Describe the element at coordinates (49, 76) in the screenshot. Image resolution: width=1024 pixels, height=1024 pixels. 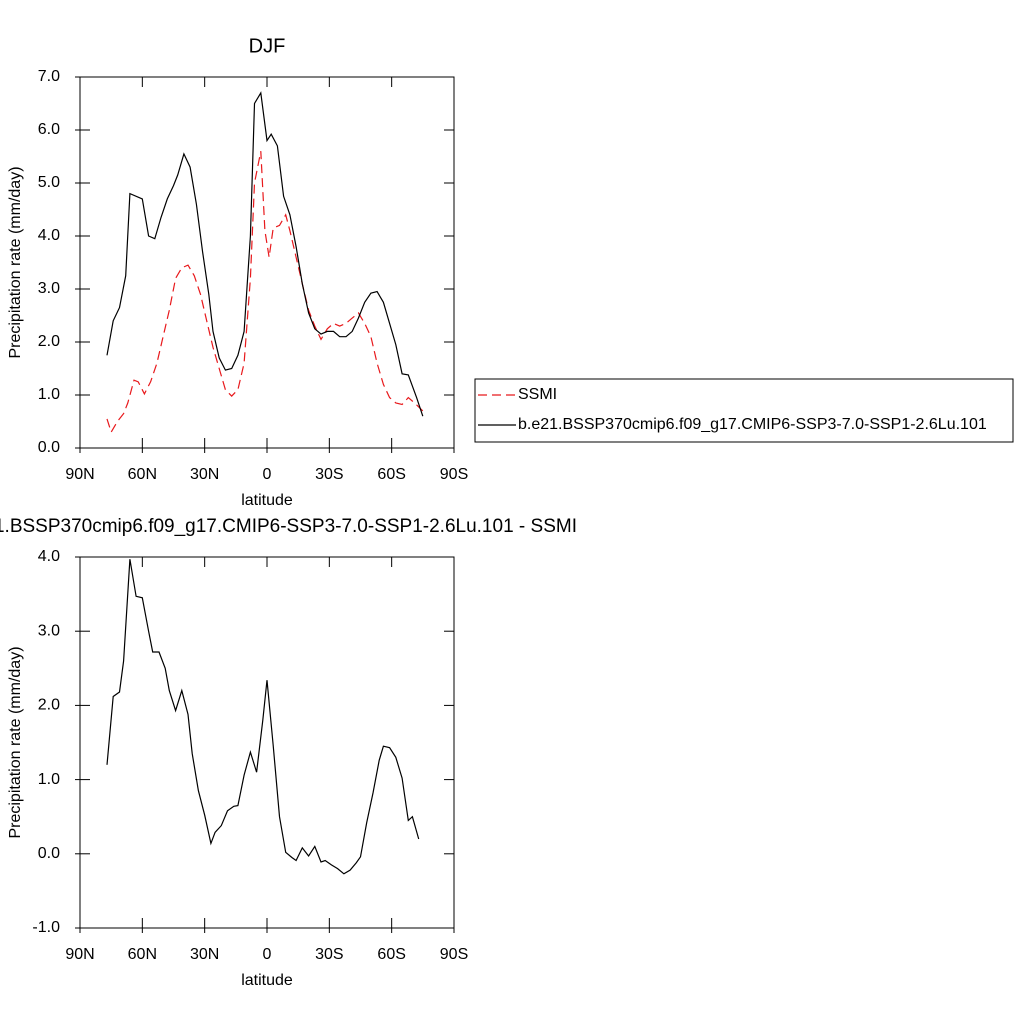
I see `y-tick-label: 7.0` at that location.